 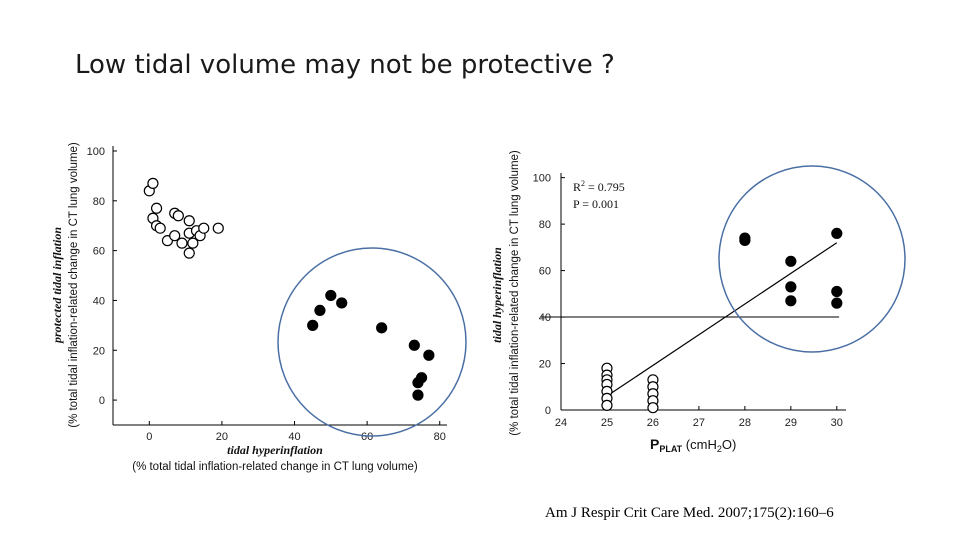 What do you see at coordinates (745, 423) in the screenshot?
I see `right-x-tick-label: 28` at bounding box center [745, 423].